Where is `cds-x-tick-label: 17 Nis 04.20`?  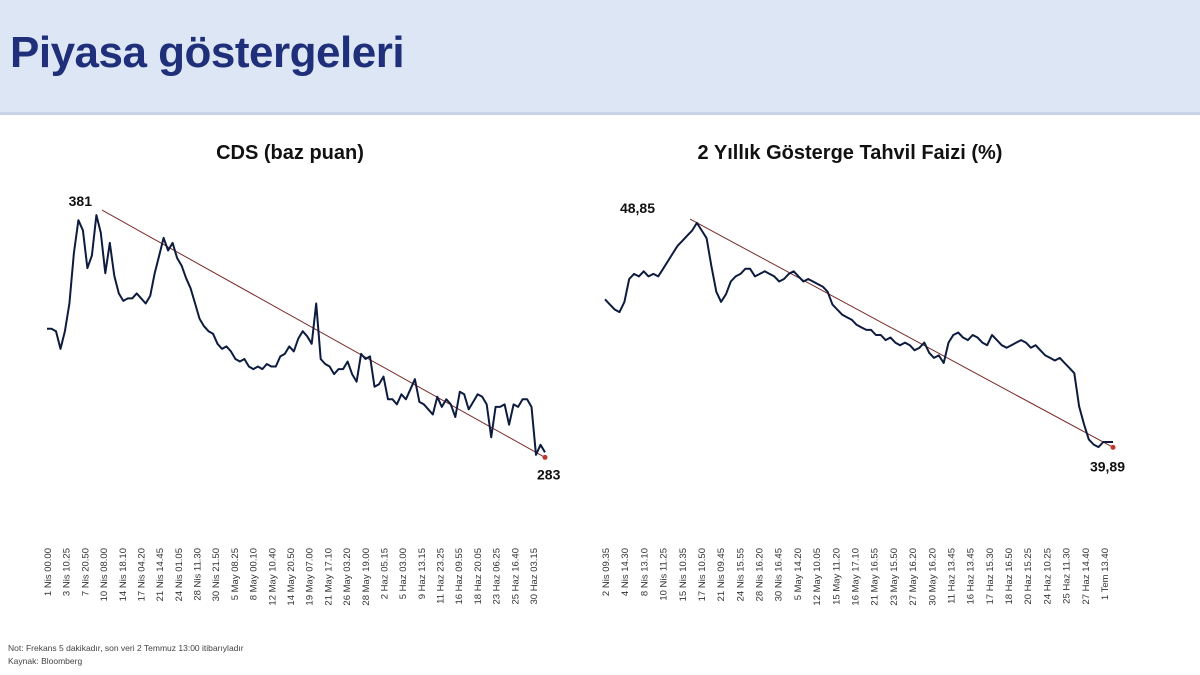
cds-x-tick-label: 17 Nis 04.20 is located at coordinates (141, 574).